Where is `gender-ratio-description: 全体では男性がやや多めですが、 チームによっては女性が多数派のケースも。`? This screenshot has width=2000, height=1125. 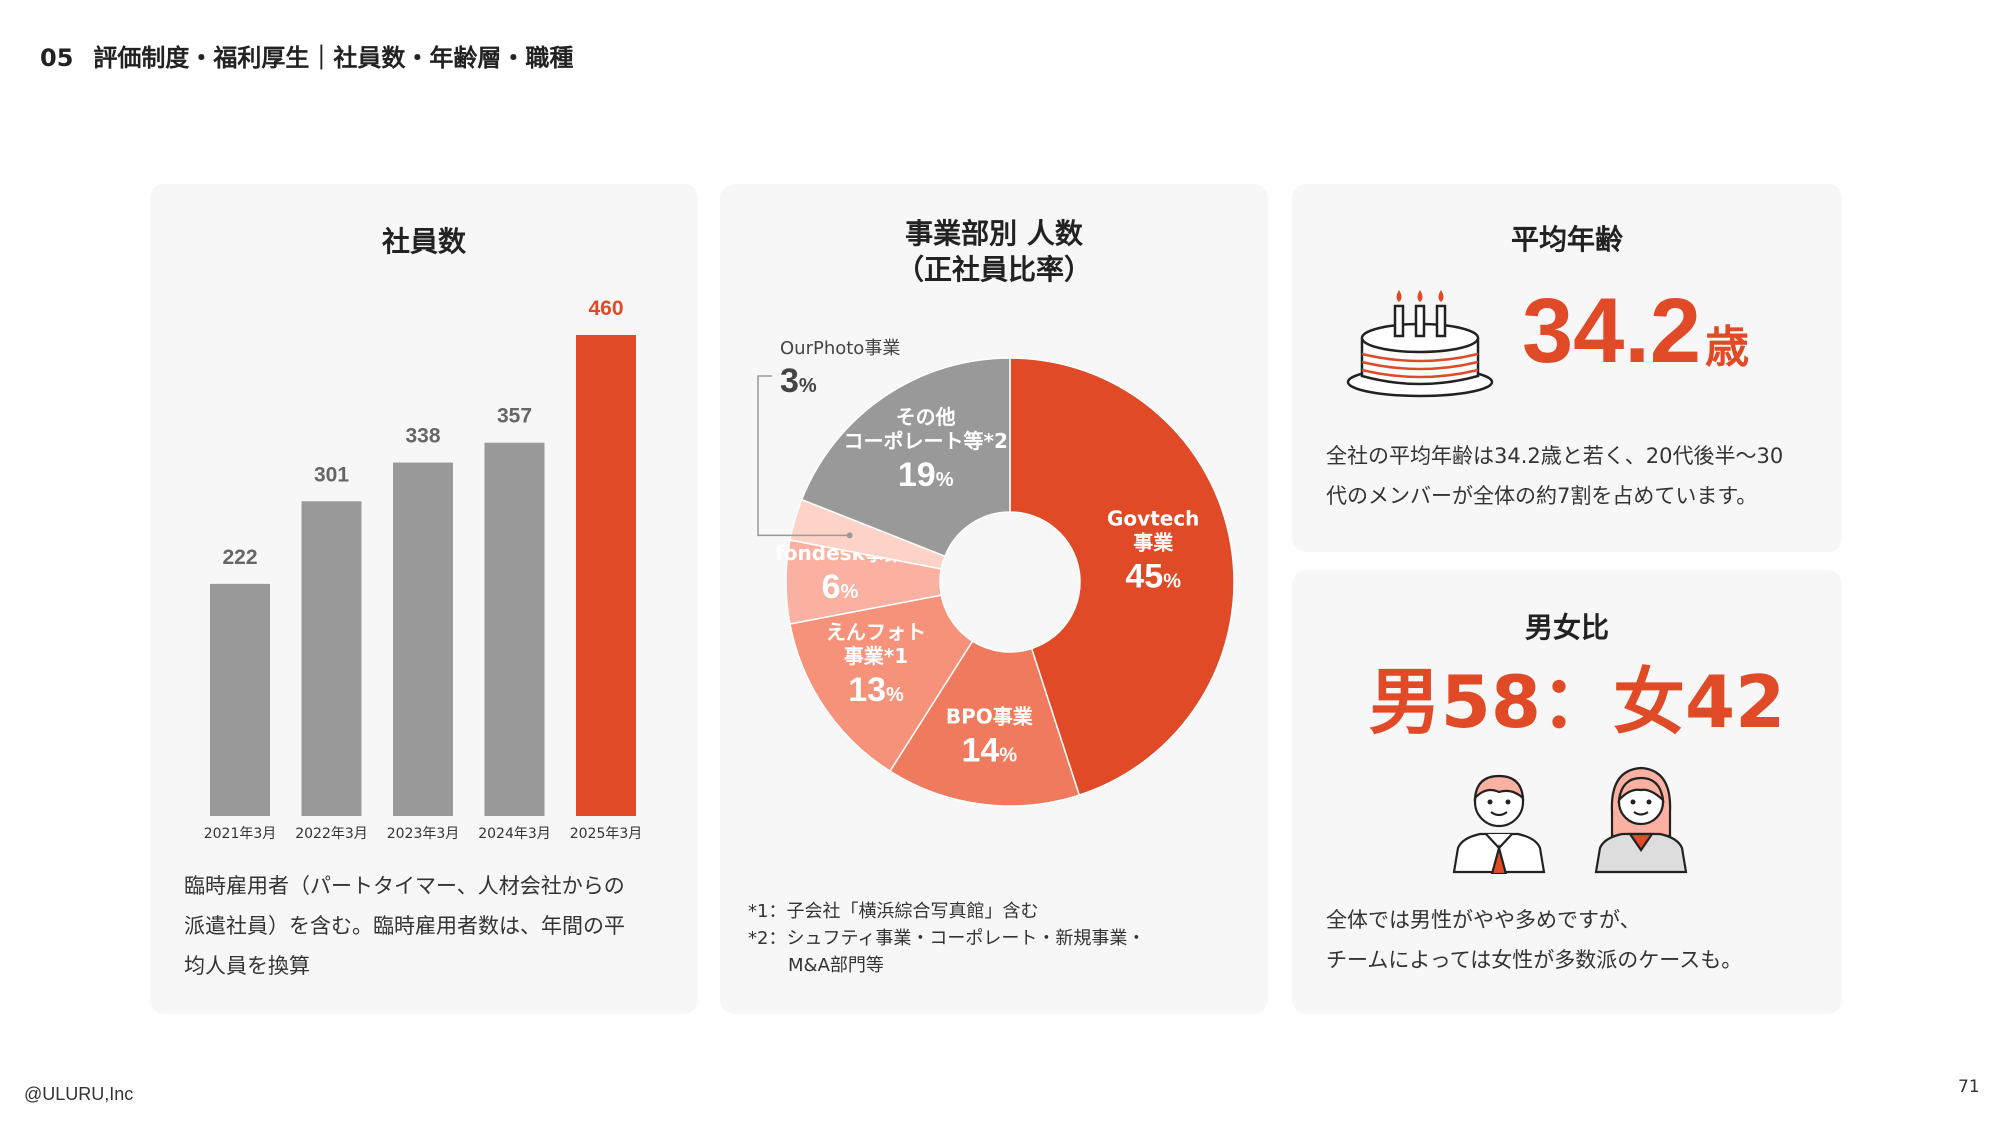 gender-ratio-description: 全体では男性がやや多めですが、 チームによっては女性が多数派のケースも。 is located at coordinates (1576, 940).